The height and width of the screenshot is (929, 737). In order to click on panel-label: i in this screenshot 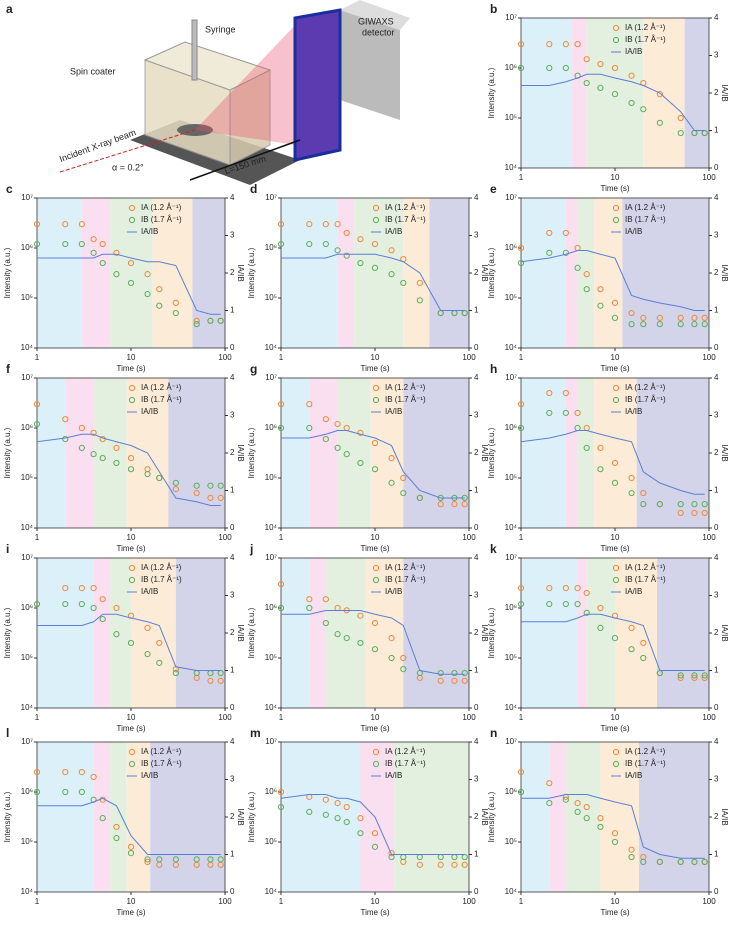, I will do `click(7, 549)`.